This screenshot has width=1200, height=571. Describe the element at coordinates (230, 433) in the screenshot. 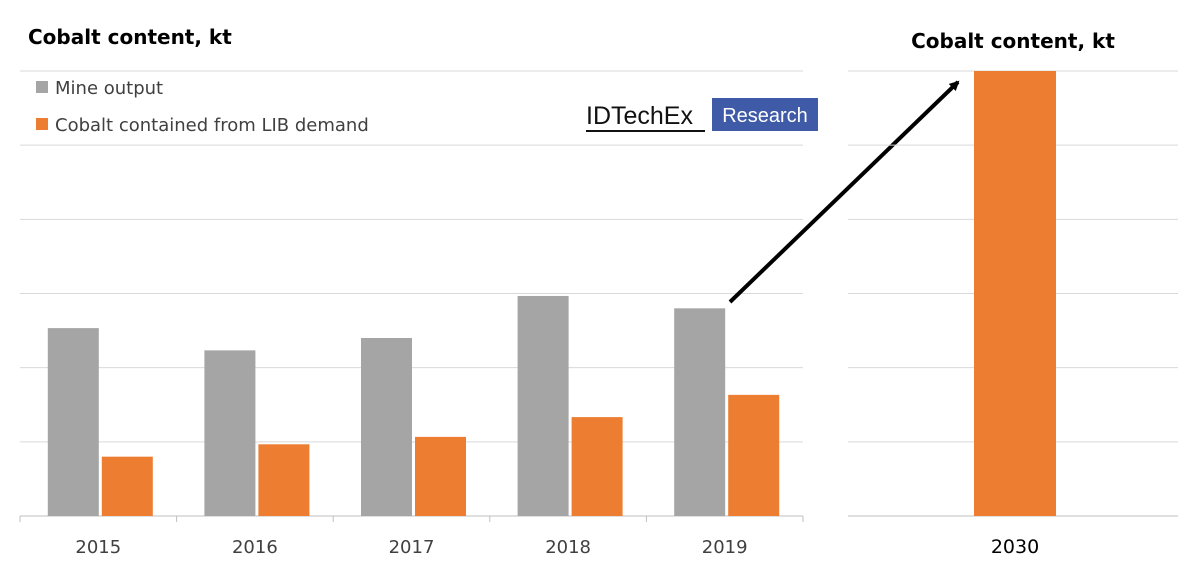

I see `bar-mine-output-2016` at that location.